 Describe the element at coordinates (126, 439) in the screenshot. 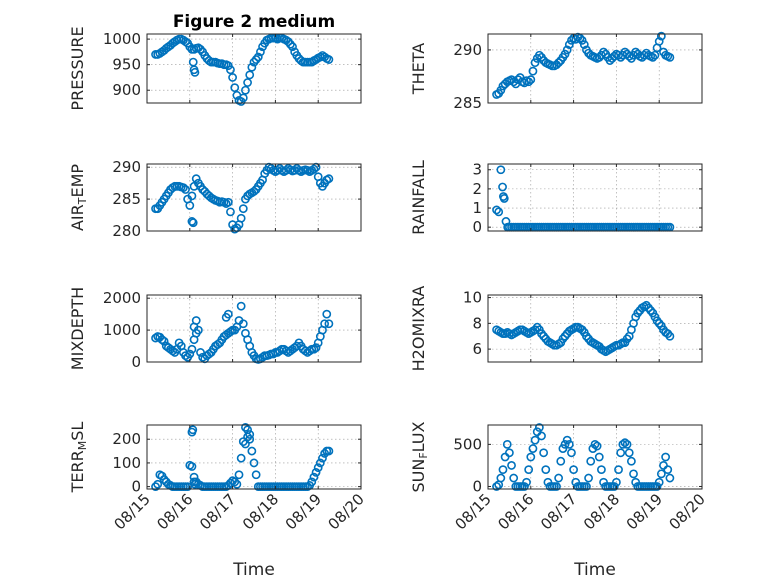

I see `y-tick-label: 200` at that location.